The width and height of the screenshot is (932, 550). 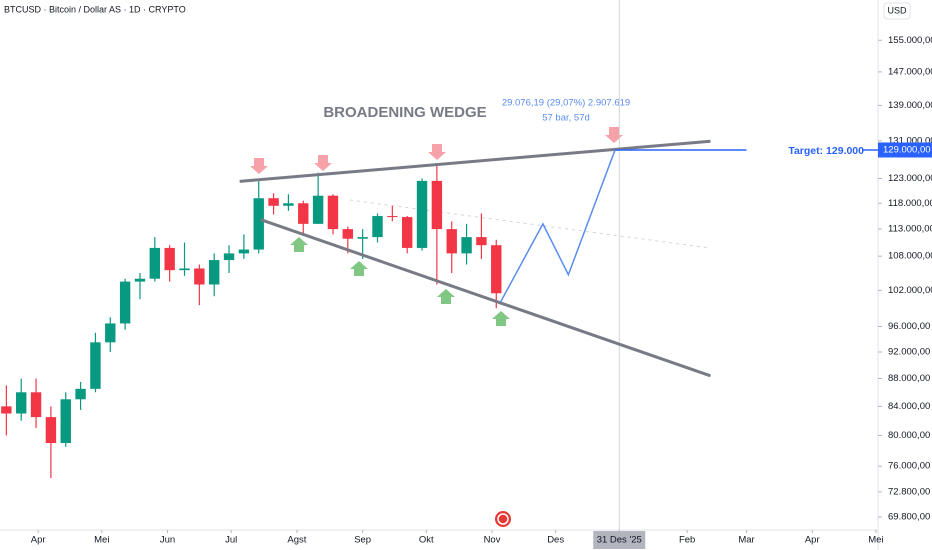 What do you see at coordinates (296, 540) in the screenshot?
I see `x-tick-label: Agst` at bounding box center [296, 540].